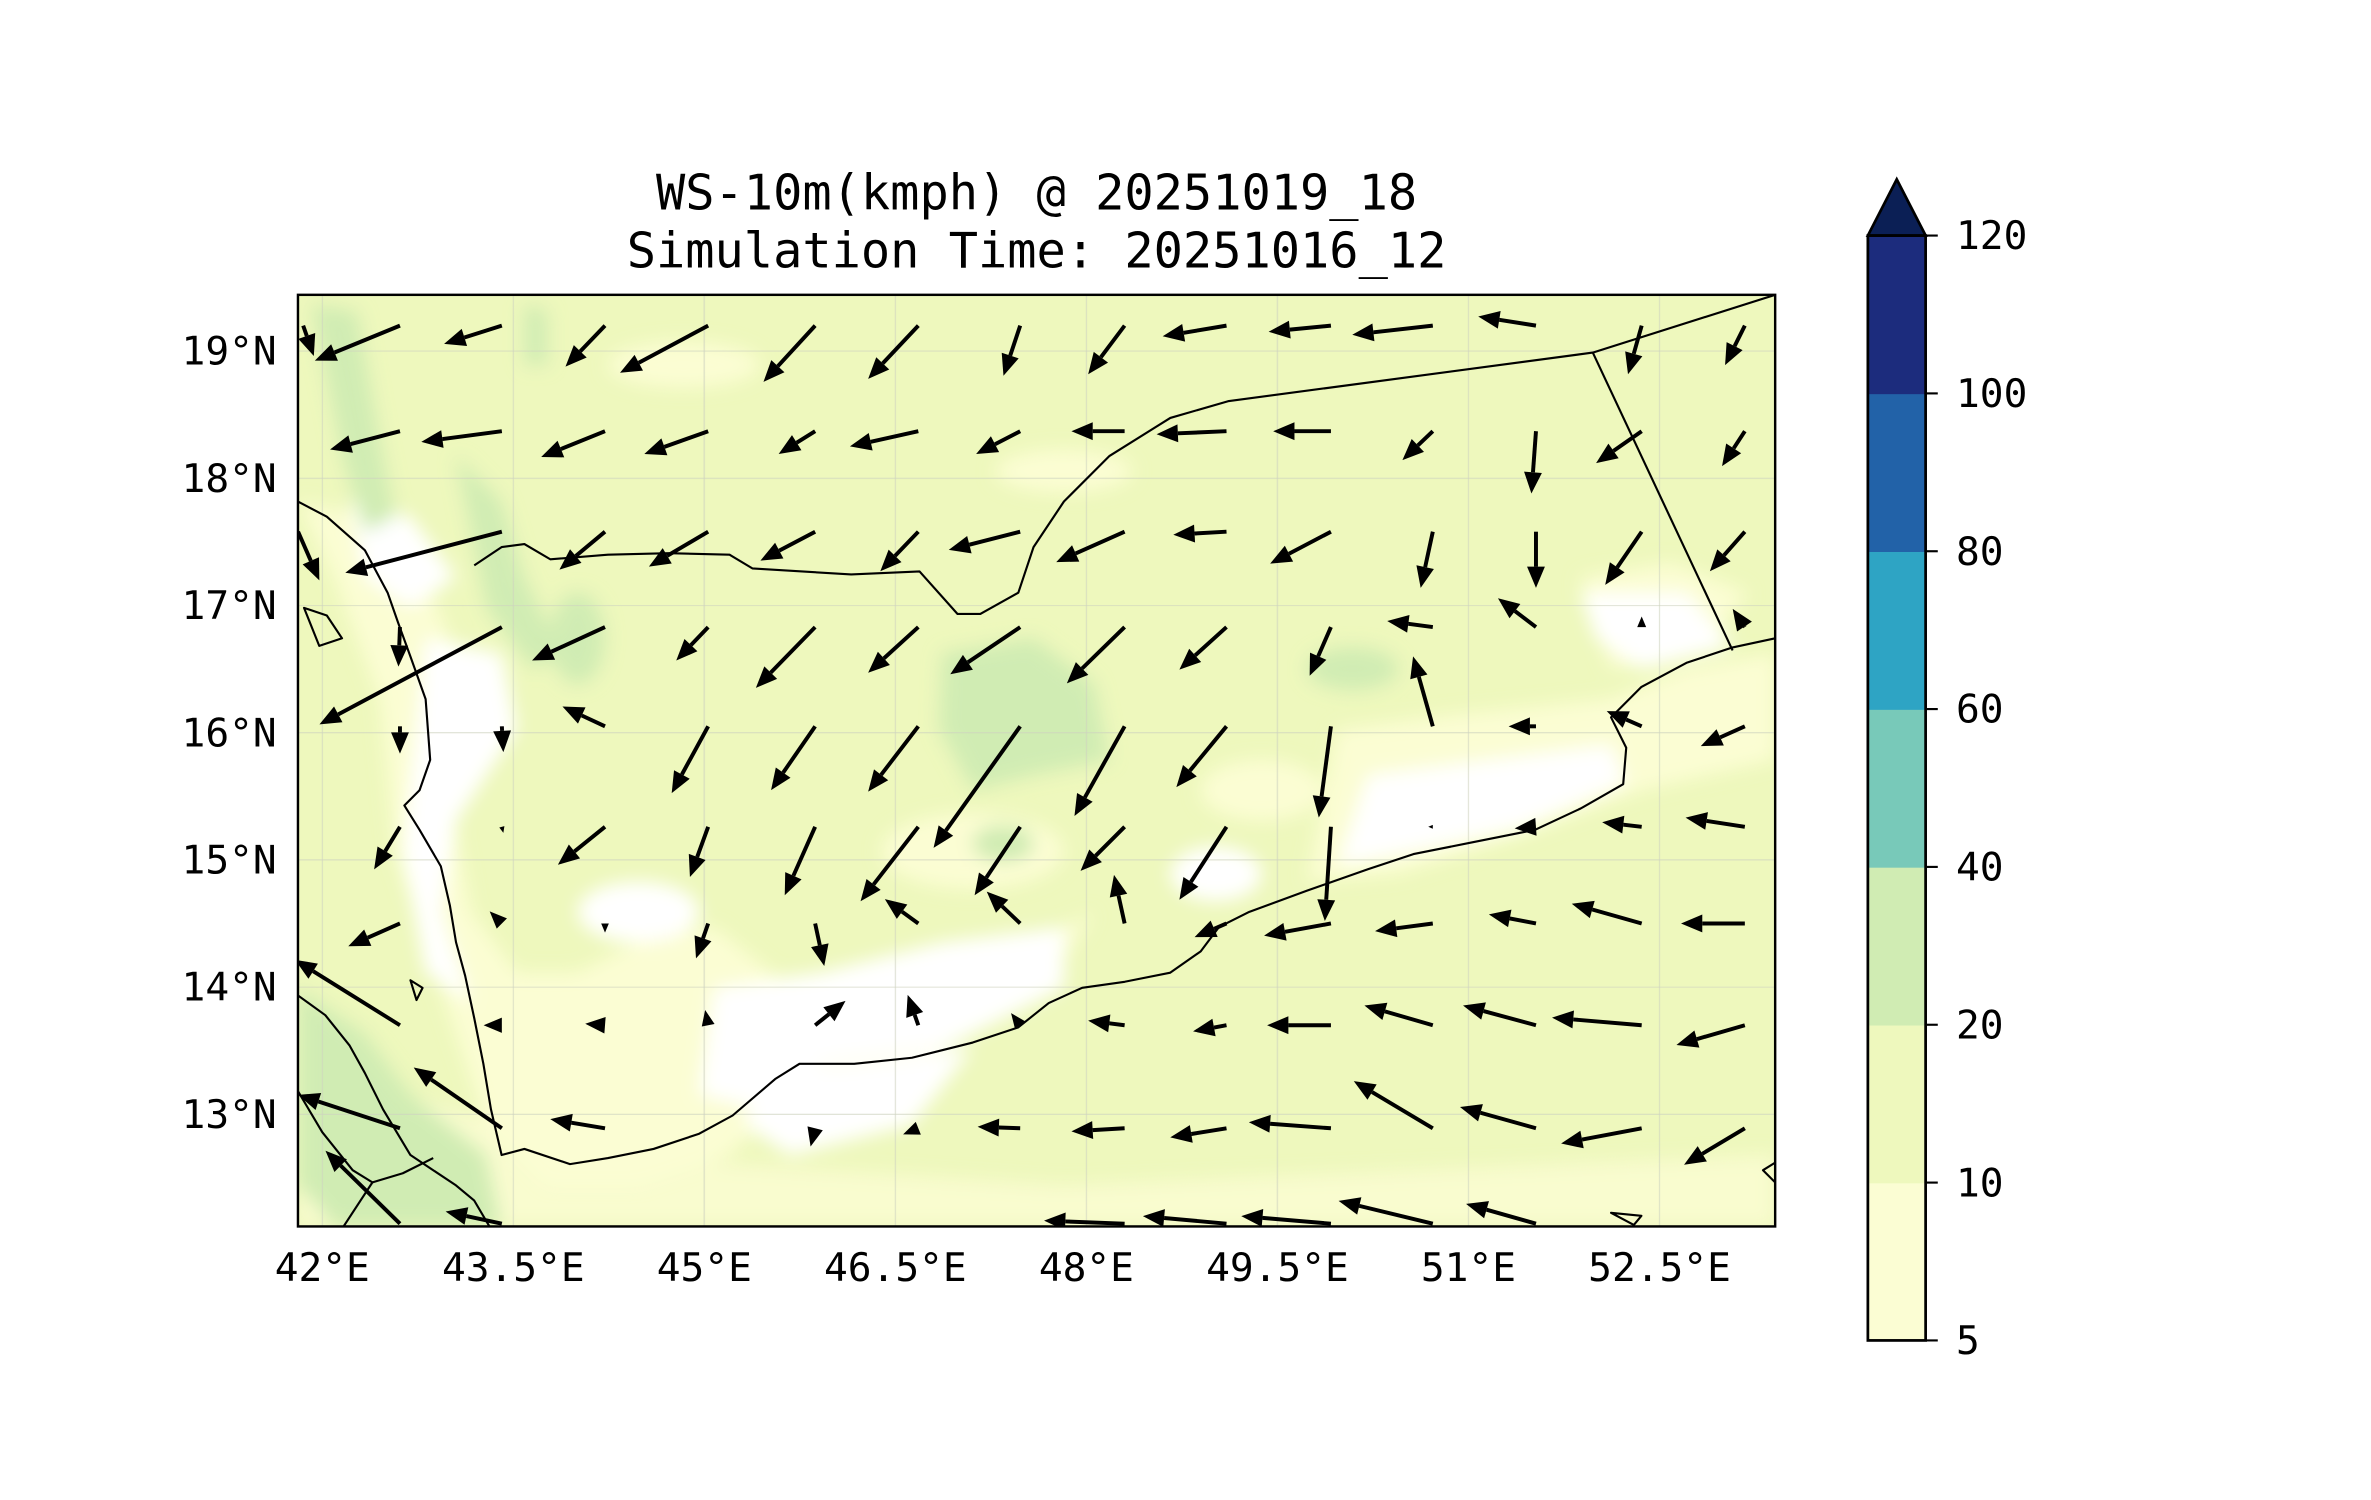  Describe the element at coordinates (229, 988) in the screenshot. I see `y-tick-label: 14°N` at that location.